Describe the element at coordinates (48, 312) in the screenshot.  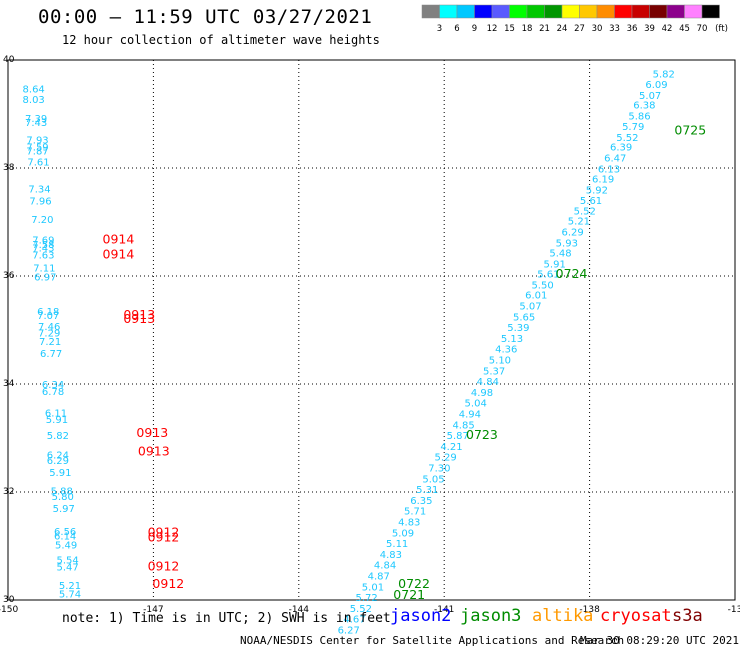
I see `wave-height-value: 6.18` at that location.